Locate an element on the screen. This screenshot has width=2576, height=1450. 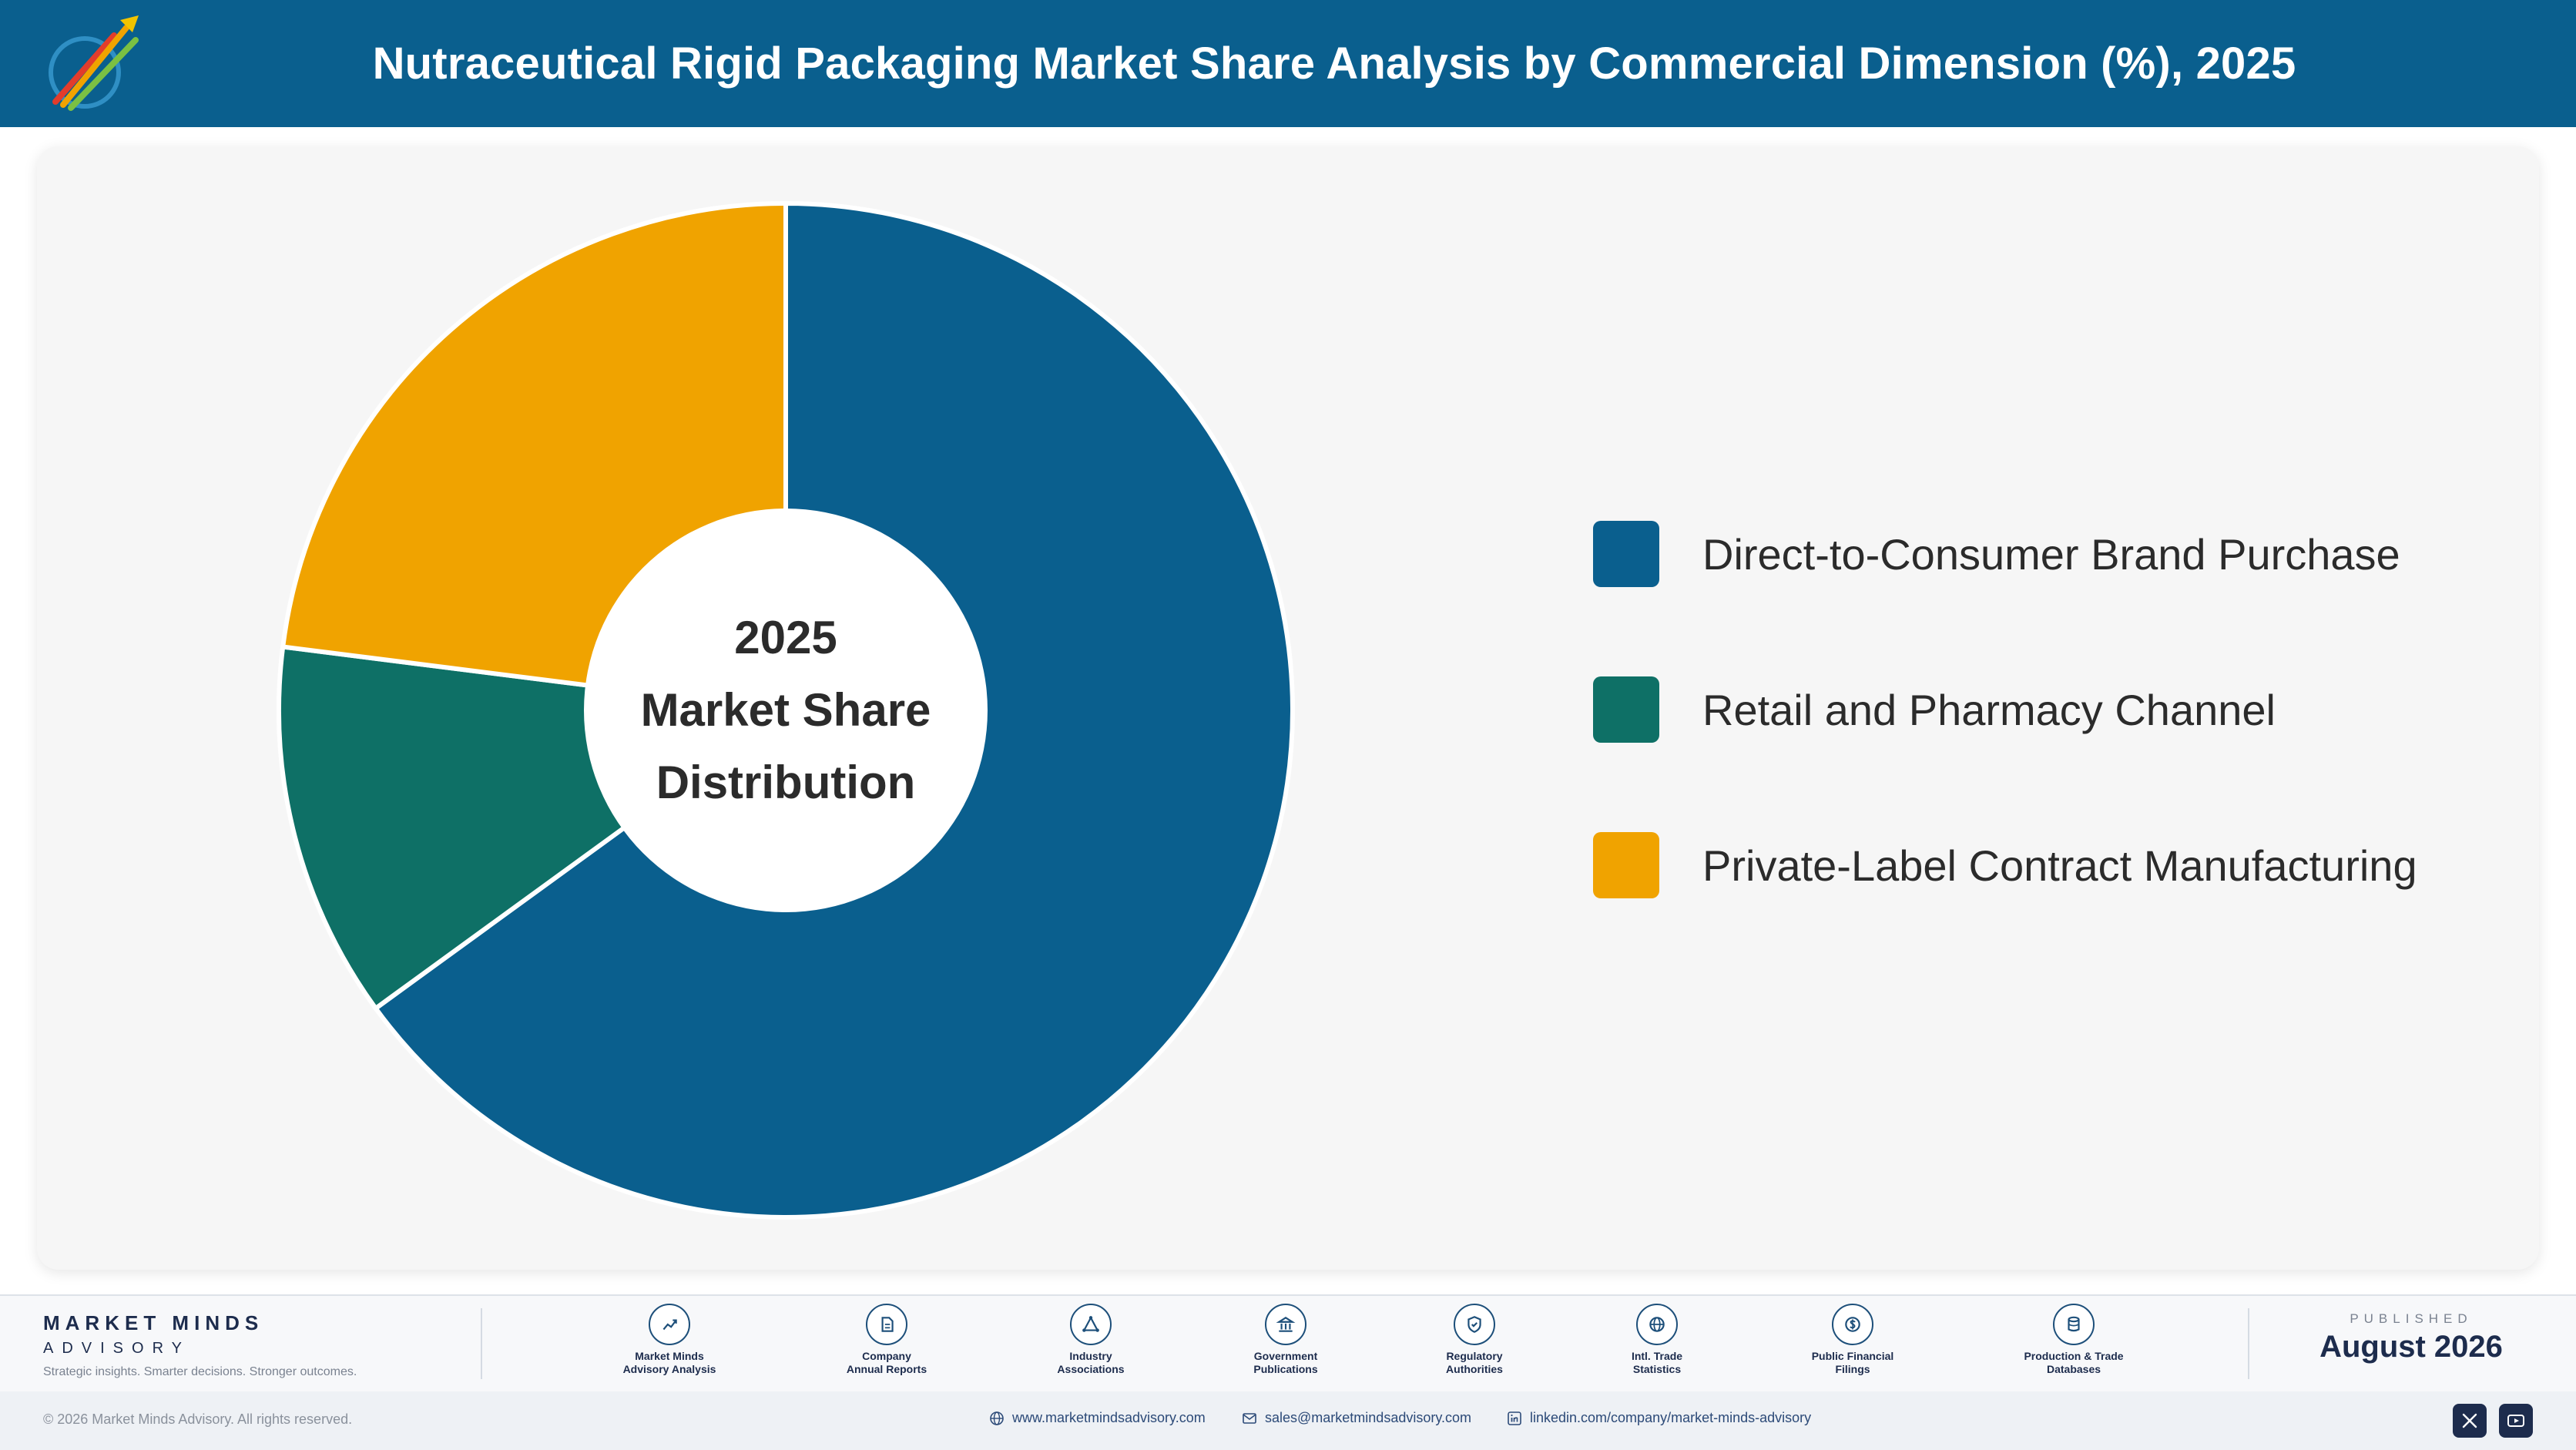
shield-icon is located at coordinates (1474, 1324).